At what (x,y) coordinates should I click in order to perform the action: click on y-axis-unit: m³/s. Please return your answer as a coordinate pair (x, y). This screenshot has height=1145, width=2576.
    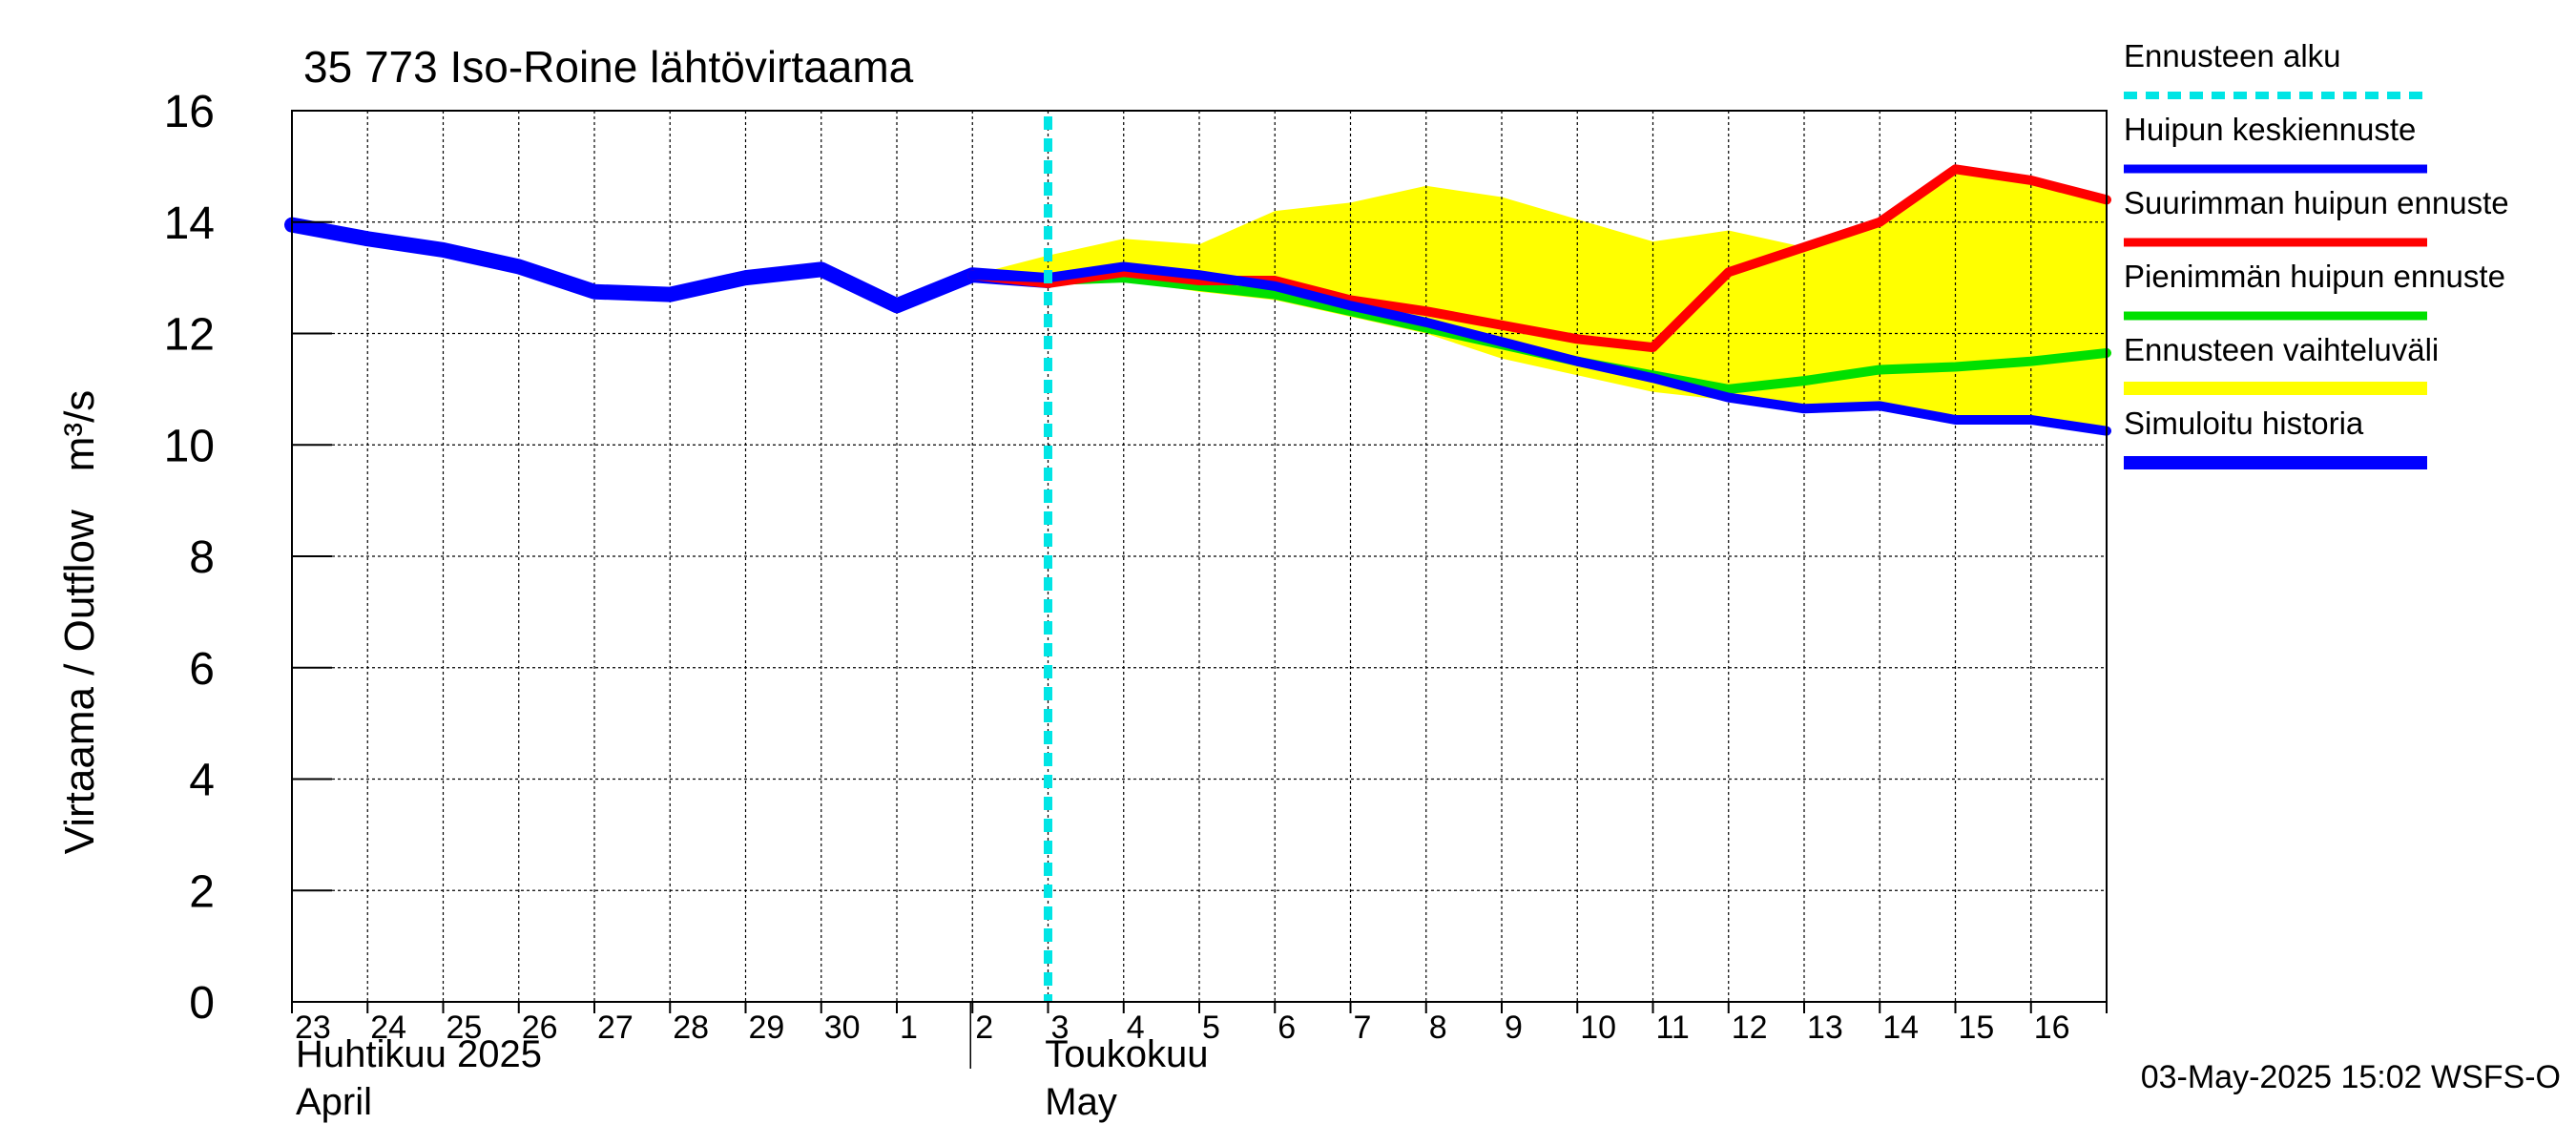
    Looking at the image, I should click on (79, 431).